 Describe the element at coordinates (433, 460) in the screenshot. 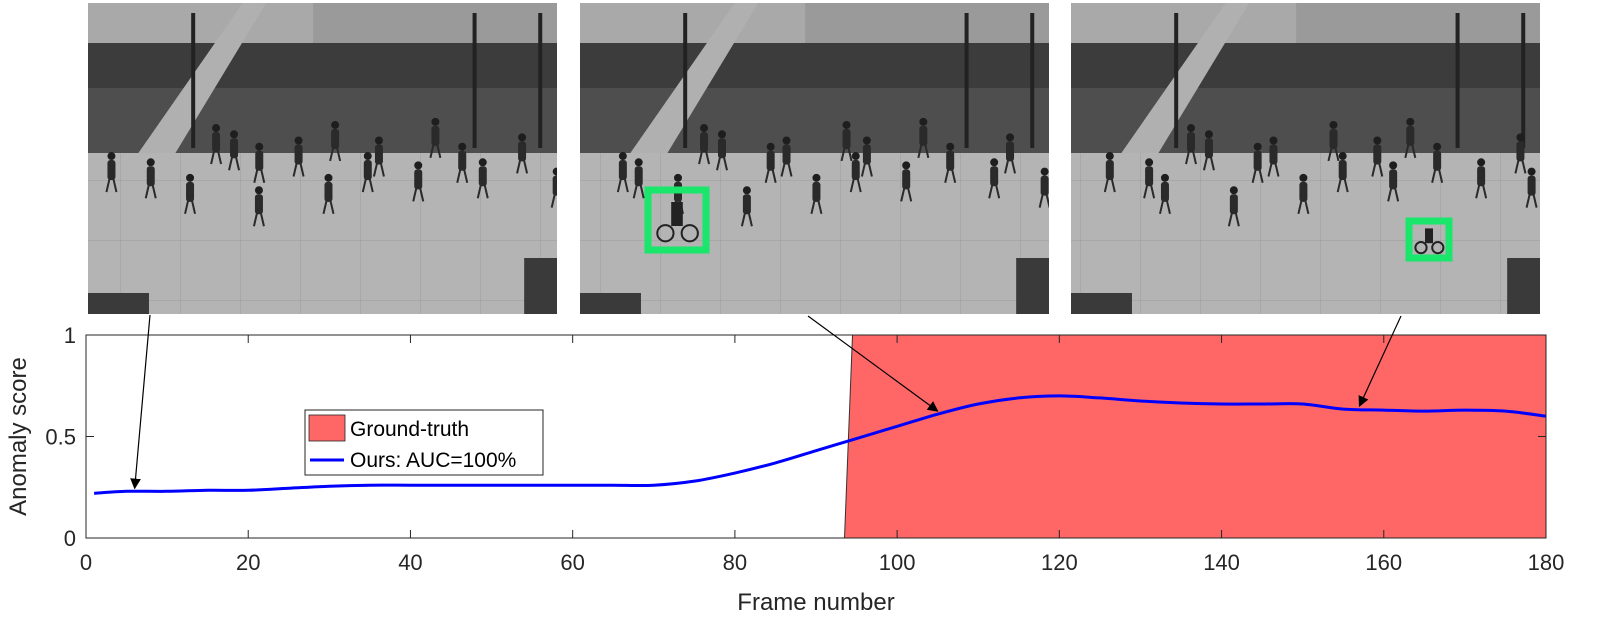

I see `legend-label-ours: Ours: AUC=100%` at that location.